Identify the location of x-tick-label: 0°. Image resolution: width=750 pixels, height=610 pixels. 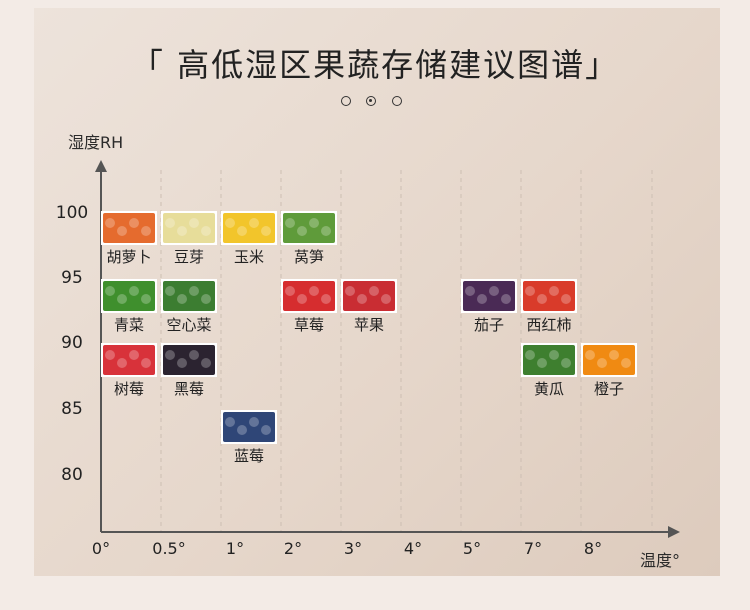
(101, 548).